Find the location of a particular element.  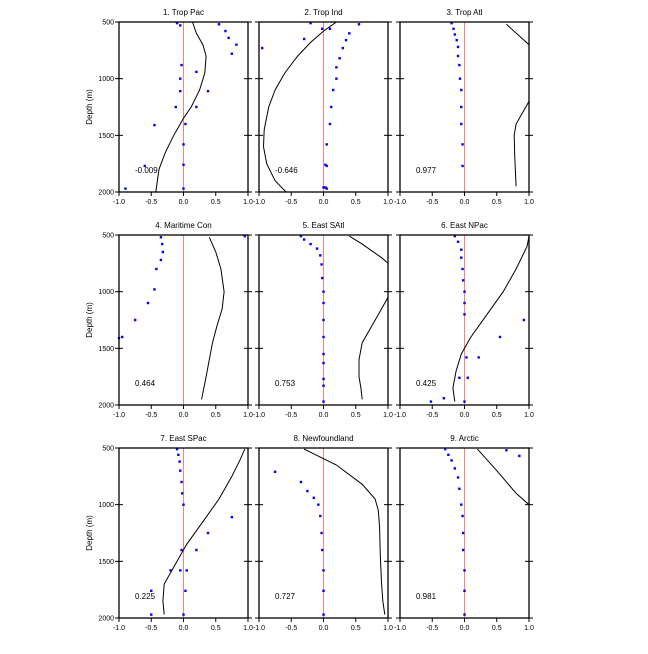

panel-7-annotation: 0.225 is located at coordinates (145, 596).